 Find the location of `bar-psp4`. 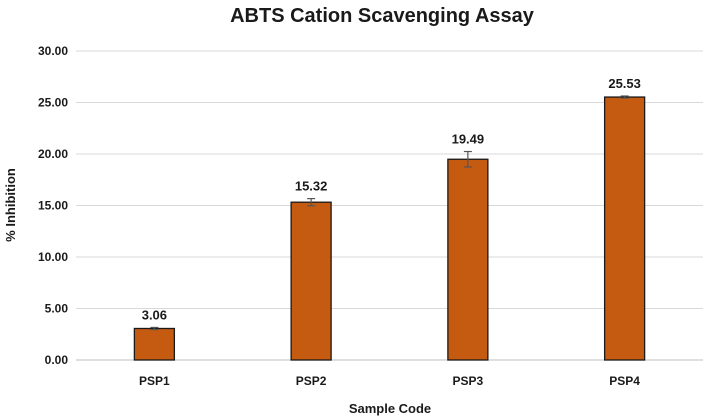

bar-psp4 is located at coordinates (624, 228).